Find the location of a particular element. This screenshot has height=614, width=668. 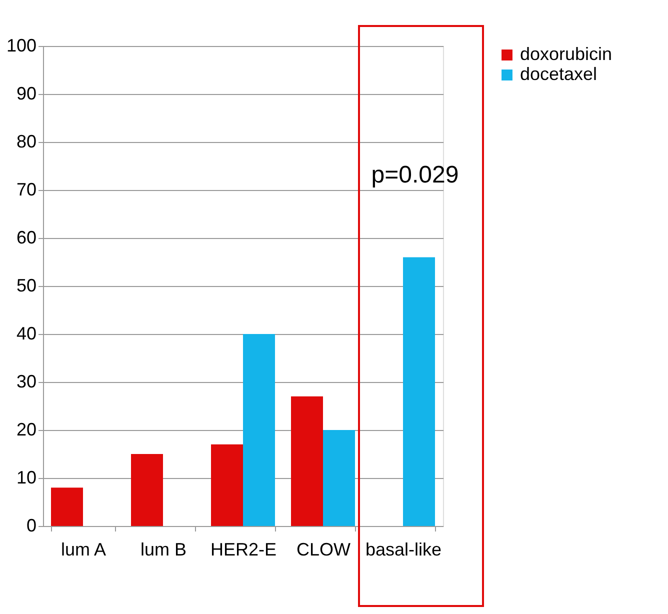

y-tick-label: 60 is located at coordinates (26, 238).